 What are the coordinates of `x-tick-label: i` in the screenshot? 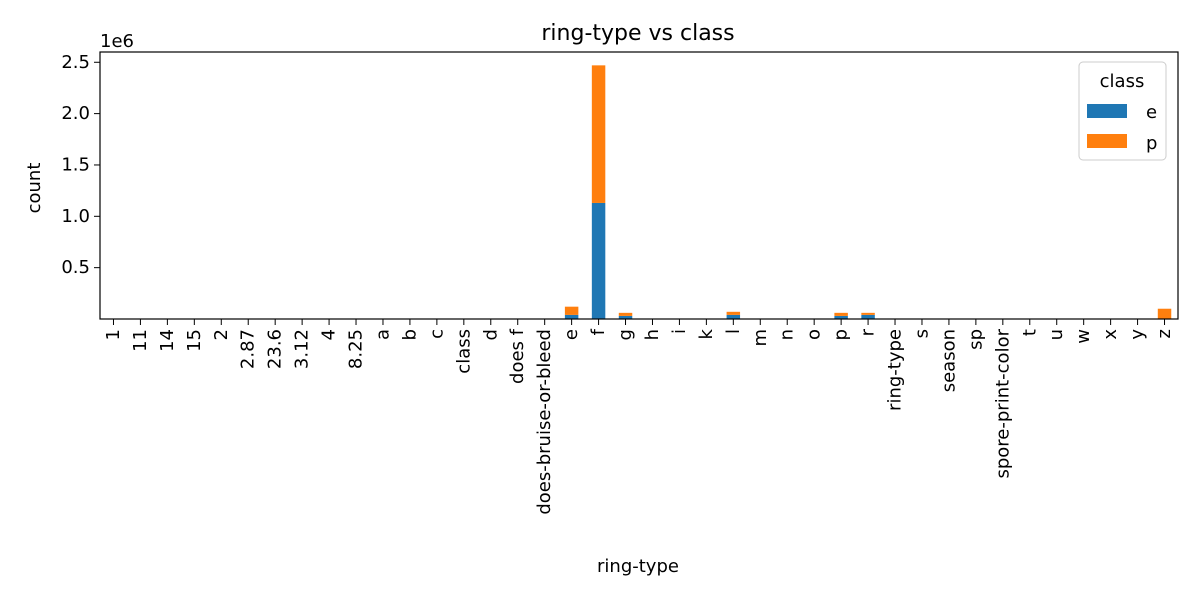 It's located at (679, 331).